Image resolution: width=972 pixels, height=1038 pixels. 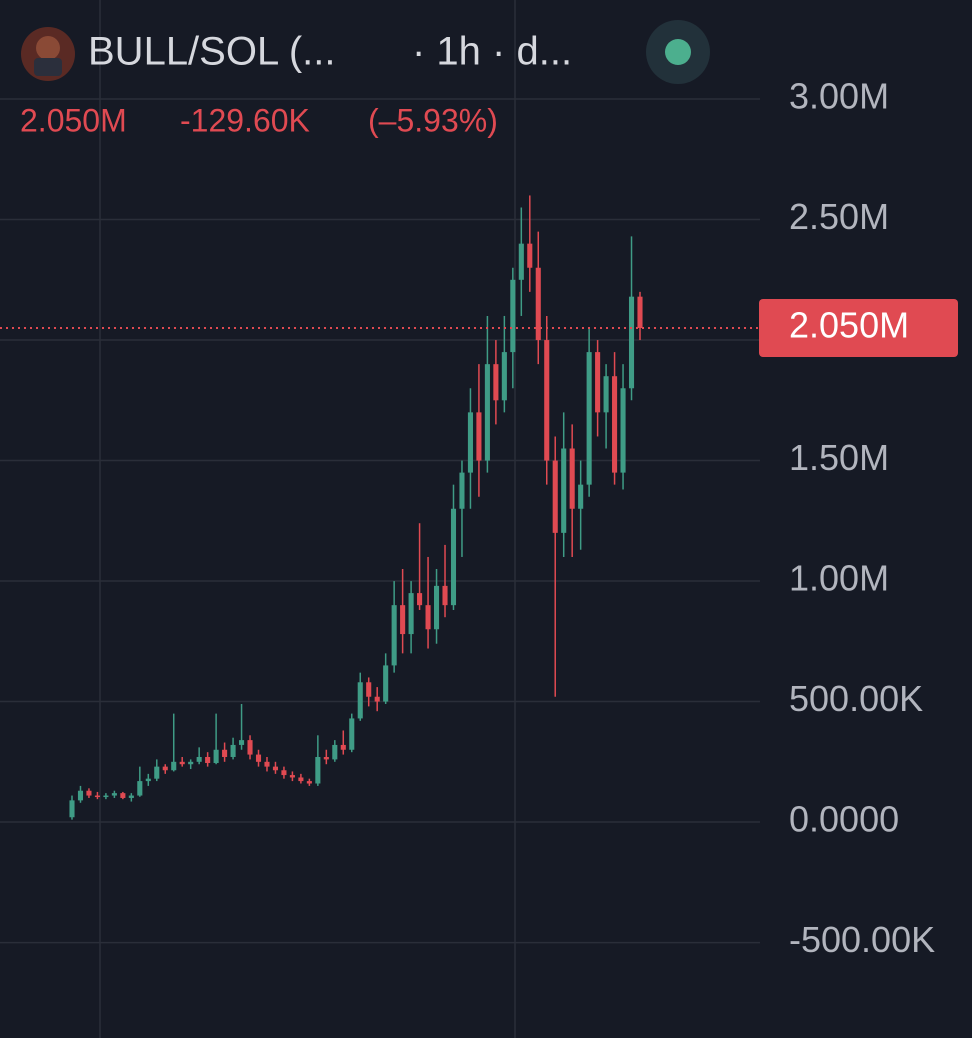 What do you see at coordinates (862, 939) in the screenshot?
I see `y-tick-label: -500.00K` at bounding box center [862, 939].